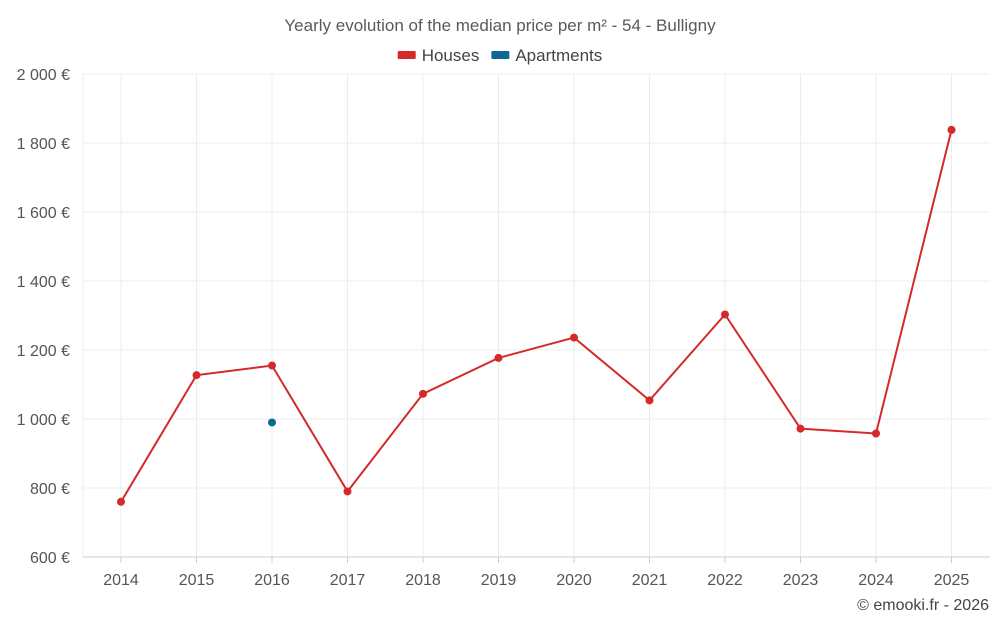  What do you see at coordinates (558, 55) in the screenshot?
I see `legend-label-apartments: Apartments` at bounding box center [558, 55].